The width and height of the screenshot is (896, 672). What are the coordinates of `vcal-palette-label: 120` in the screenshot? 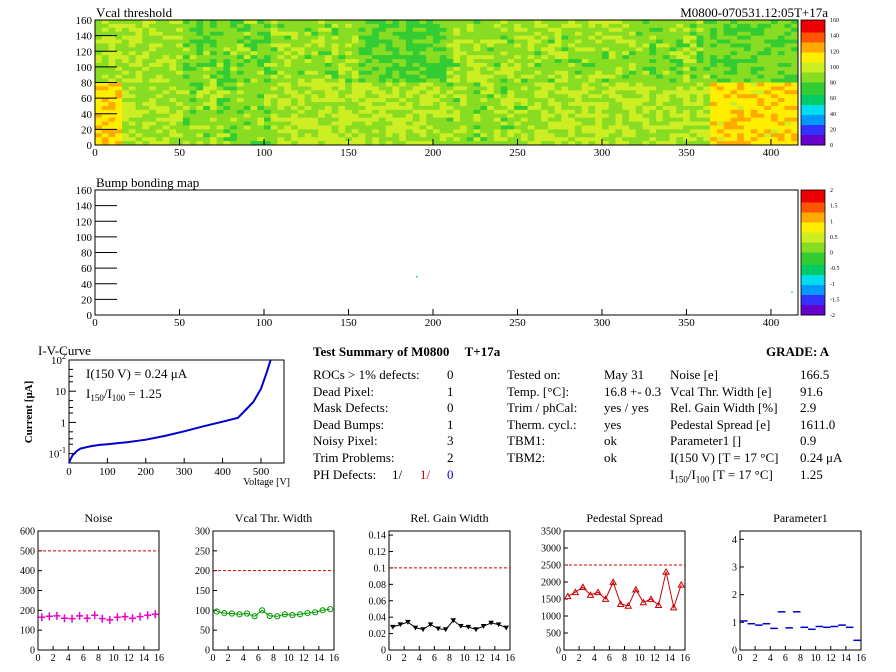 It's located at (834, 52).